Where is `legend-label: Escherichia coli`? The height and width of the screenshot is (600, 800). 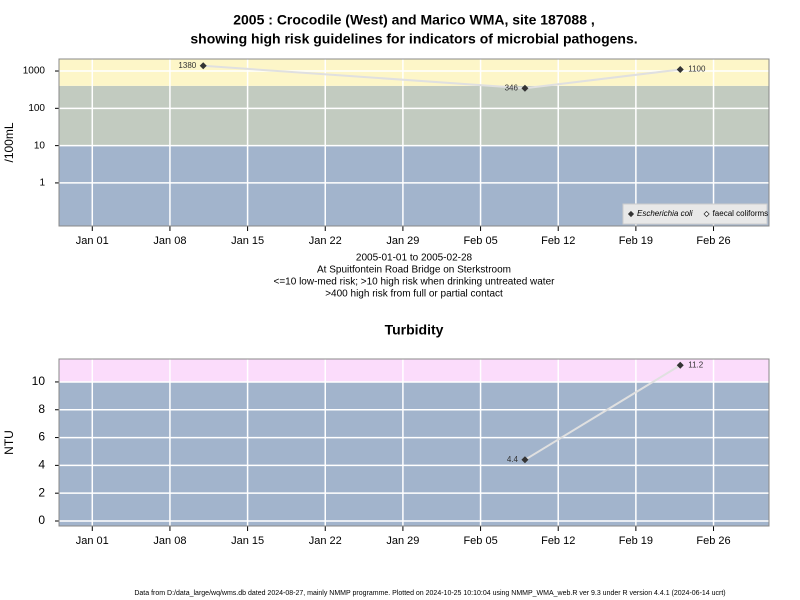
legend-label: Escherichia coli is located at coordinates (665, 213).